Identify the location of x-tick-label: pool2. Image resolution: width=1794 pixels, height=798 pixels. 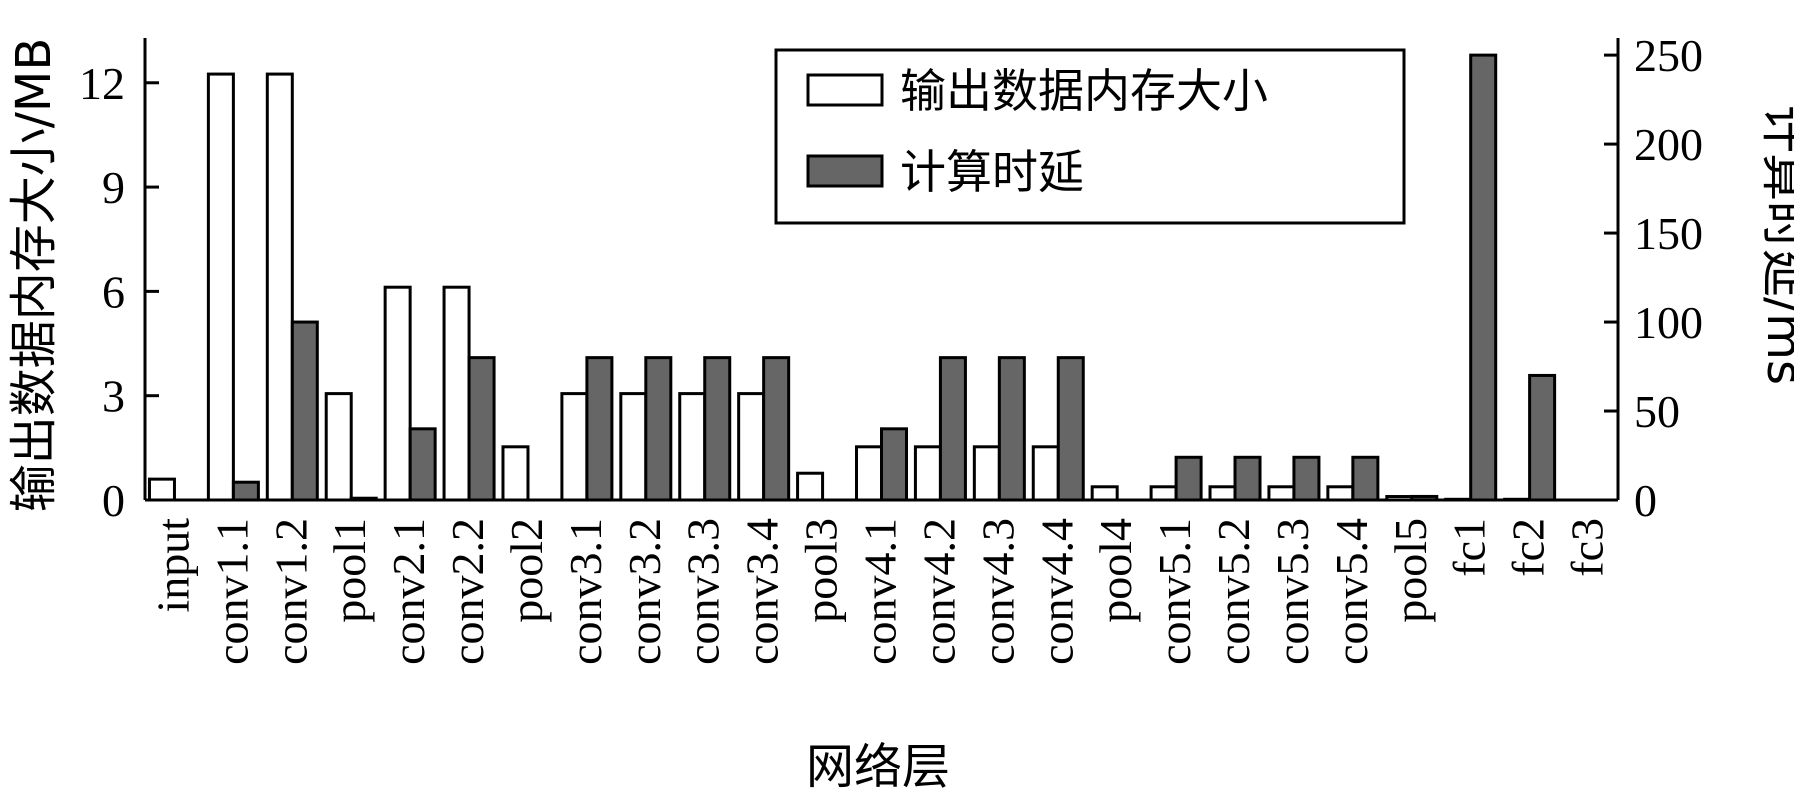
(526, 570).